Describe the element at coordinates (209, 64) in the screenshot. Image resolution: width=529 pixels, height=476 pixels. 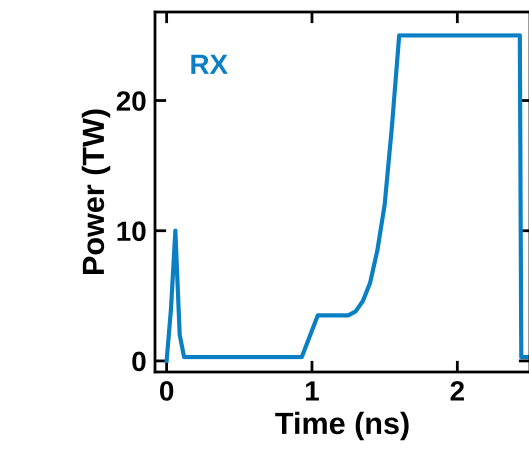
I see `text: RX` at that location.